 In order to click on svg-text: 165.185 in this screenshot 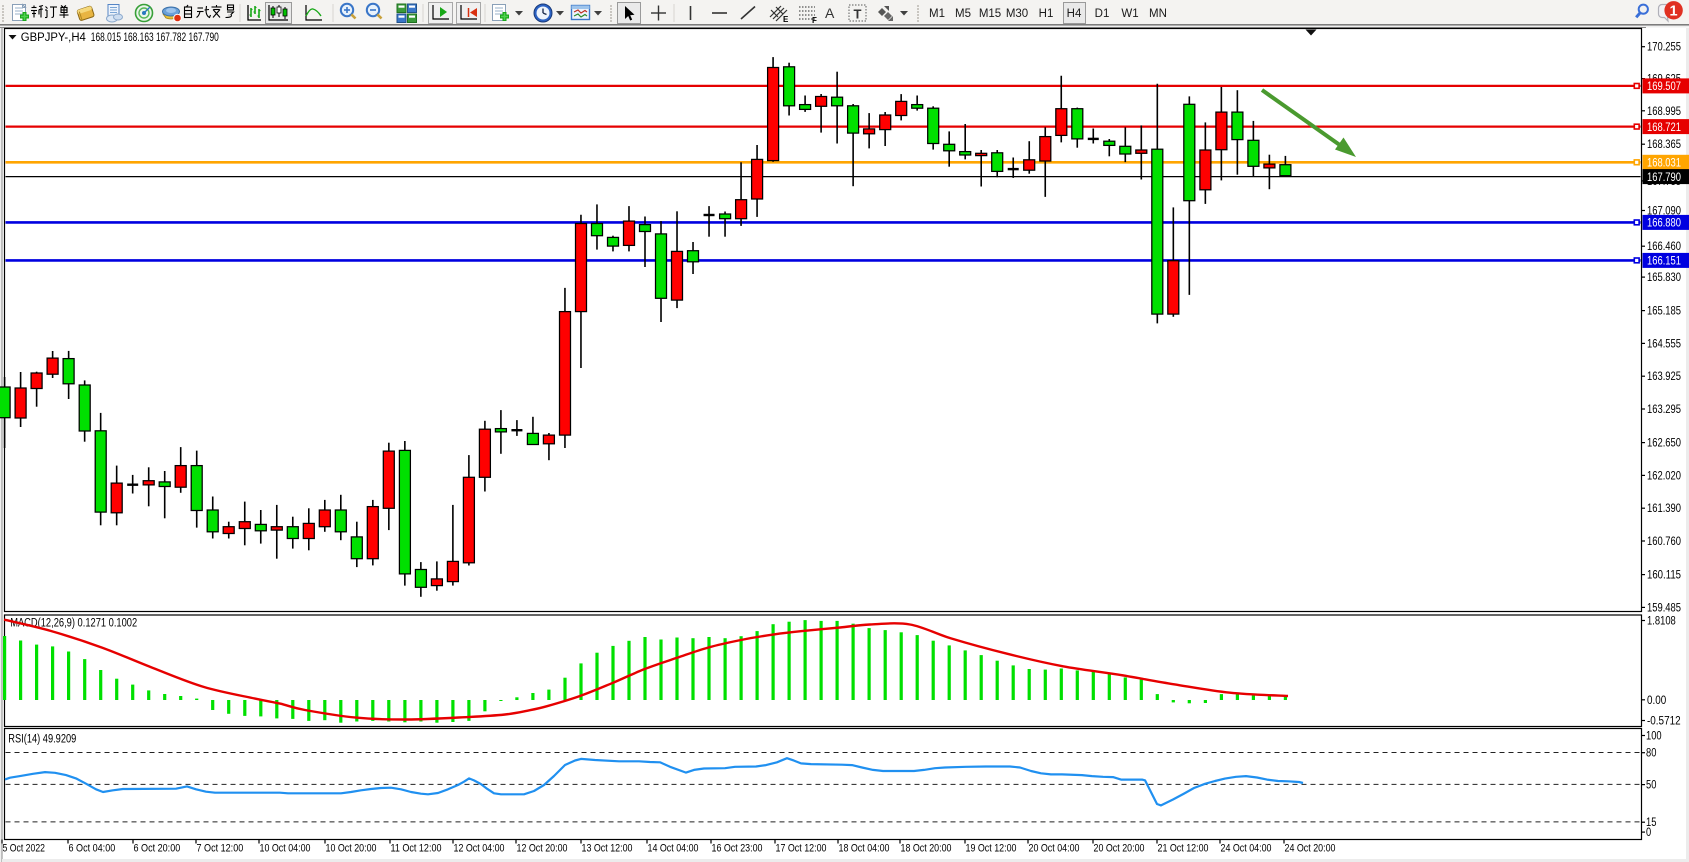, I will do `click(1664, 312)`.